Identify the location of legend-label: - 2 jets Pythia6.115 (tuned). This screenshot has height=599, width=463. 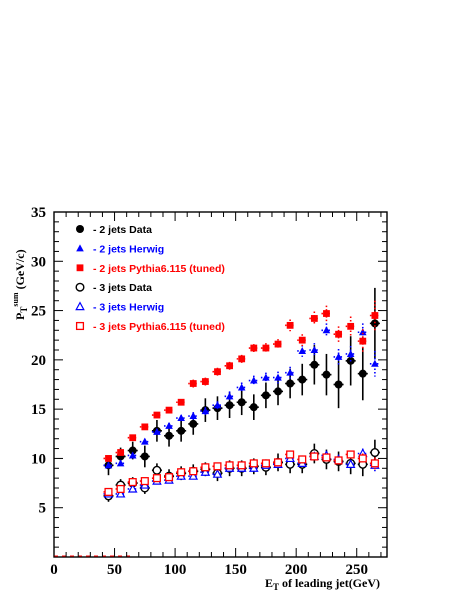
(159, 269).